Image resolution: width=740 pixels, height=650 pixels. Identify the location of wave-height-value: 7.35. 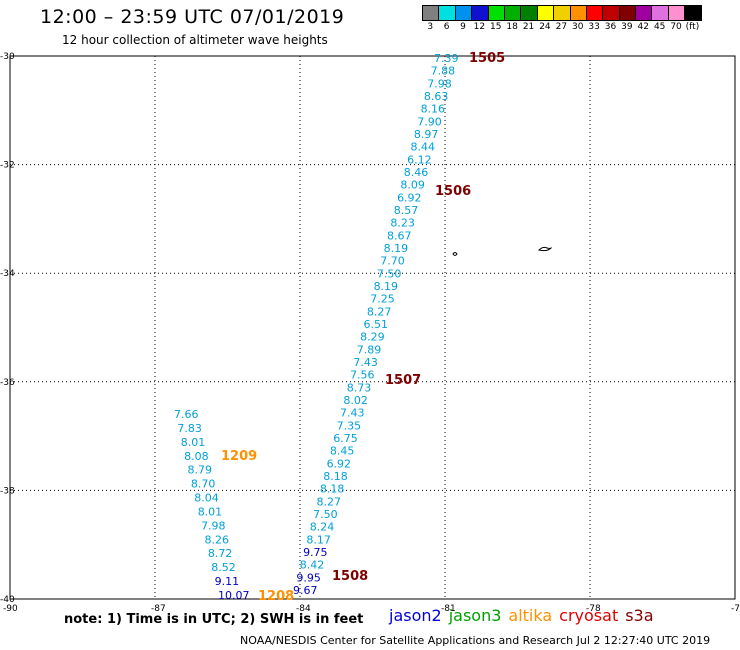
(349, 425).